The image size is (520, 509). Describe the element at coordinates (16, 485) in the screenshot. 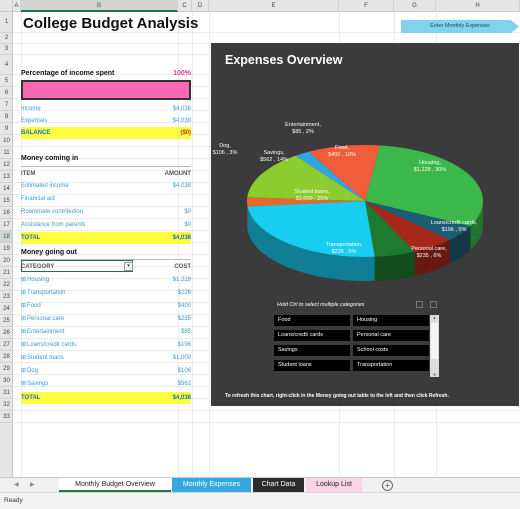

I see `prev-sheet-icon: ◀` at that location.